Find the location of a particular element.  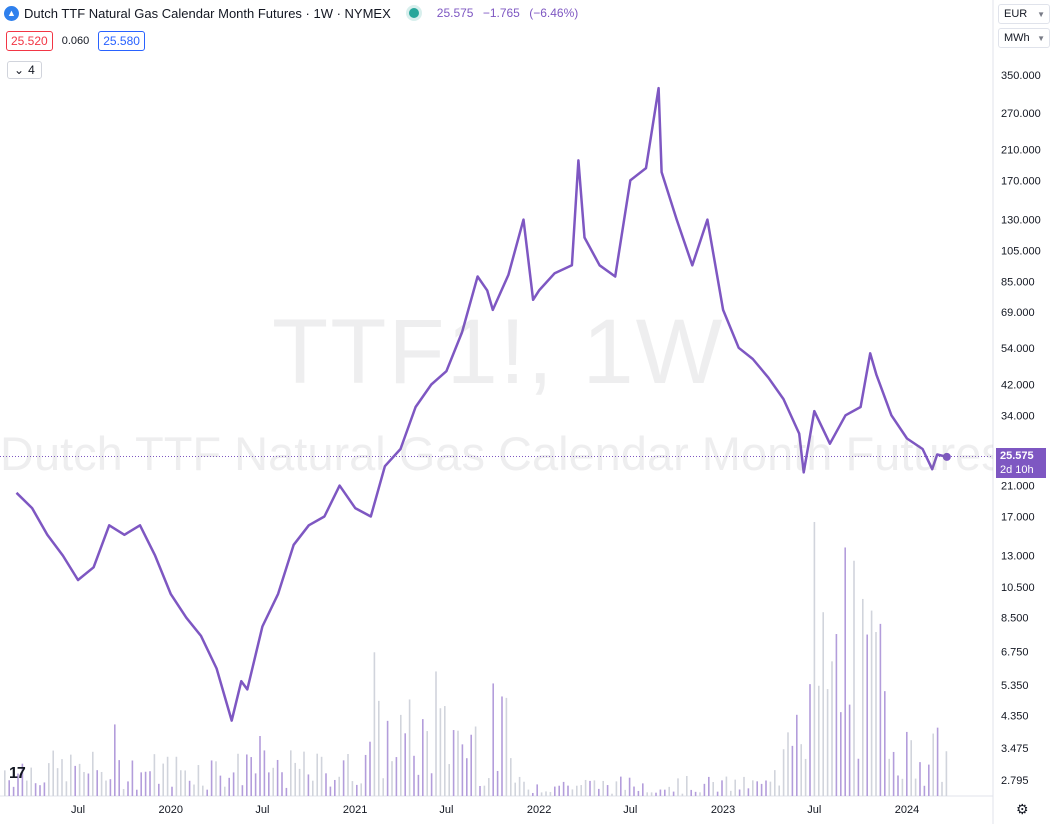

price-axis-tick: 13.000 is located at coordinates (1018, 557).